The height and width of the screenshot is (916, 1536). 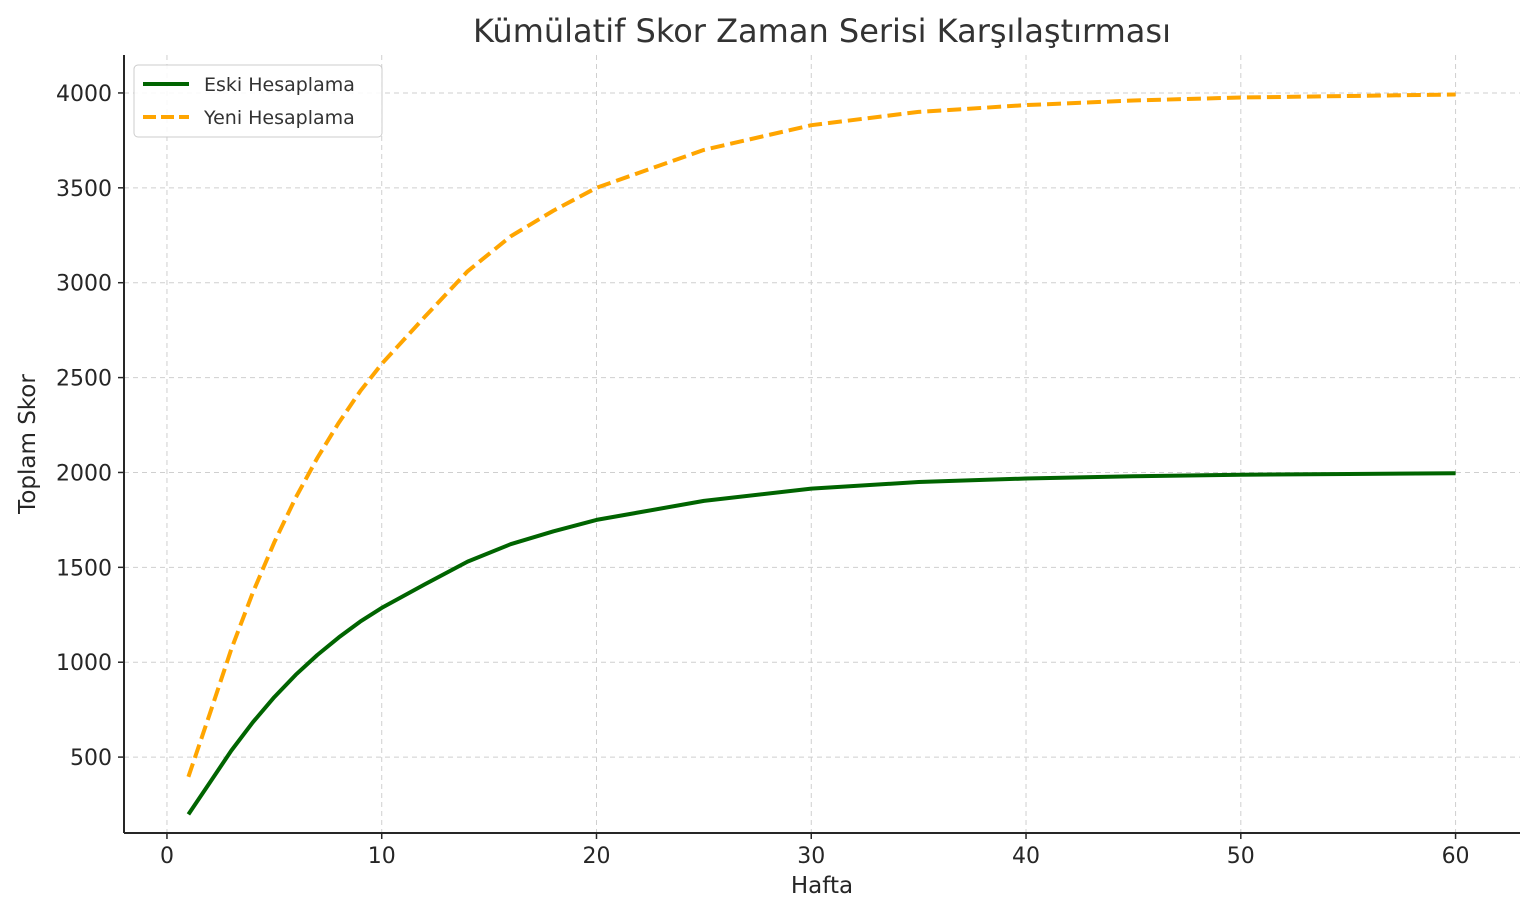 What do you see at coordinates (84, 379) in the screenshot?
I see `y-tick-label: 2500` at bounding box center [84, 379].